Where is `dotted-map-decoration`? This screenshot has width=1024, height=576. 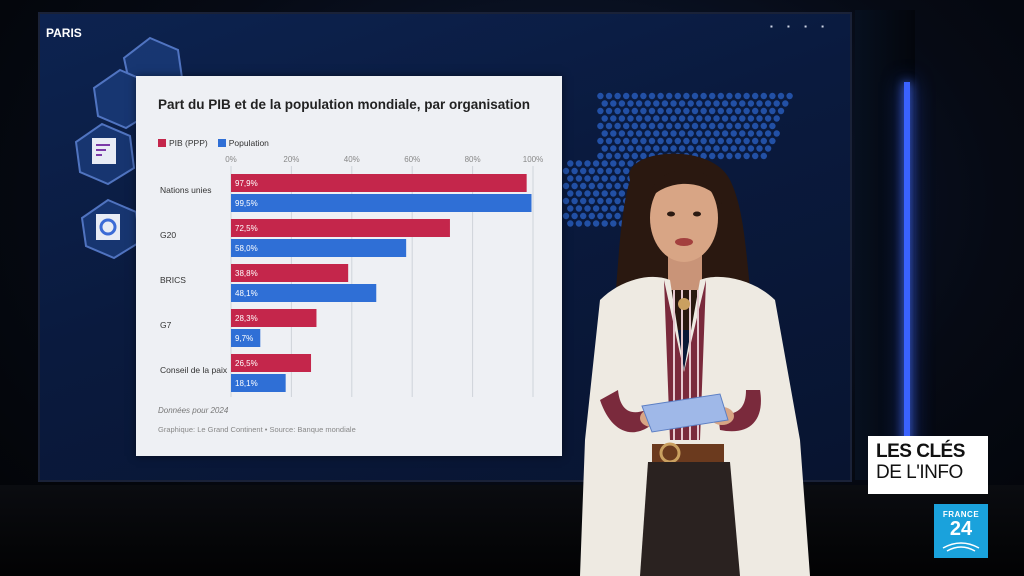
dotted-map-decoration is located at coordinates (677, 159).